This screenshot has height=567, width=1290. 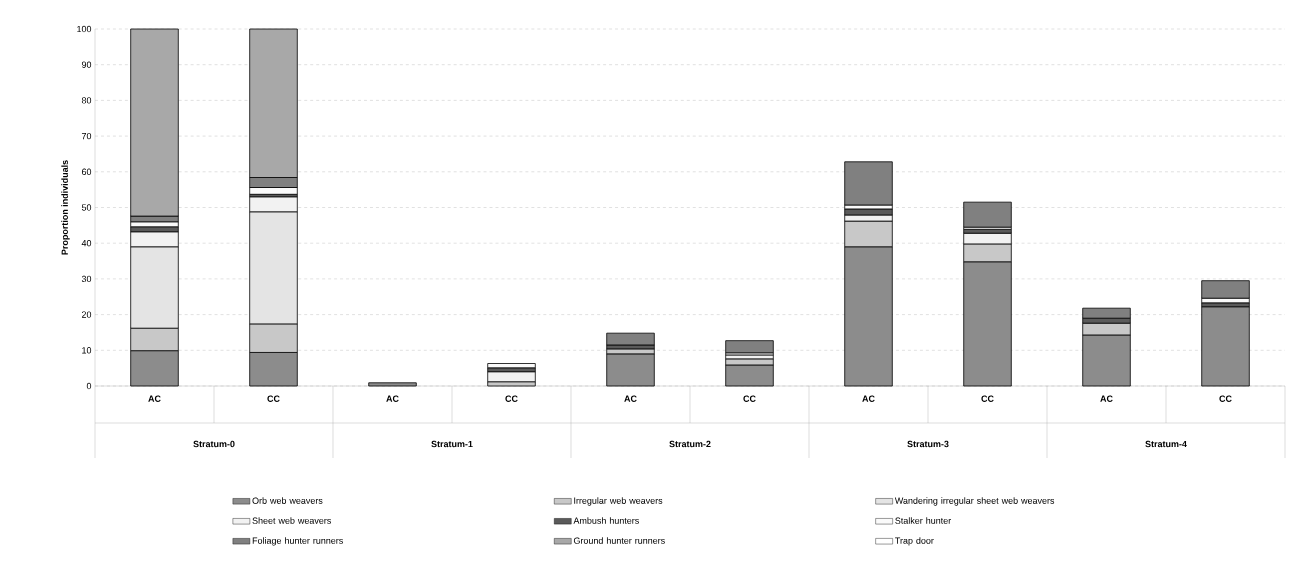 I want to click on legend-label: Foliage hunter runners, so click(x=297, y=541).